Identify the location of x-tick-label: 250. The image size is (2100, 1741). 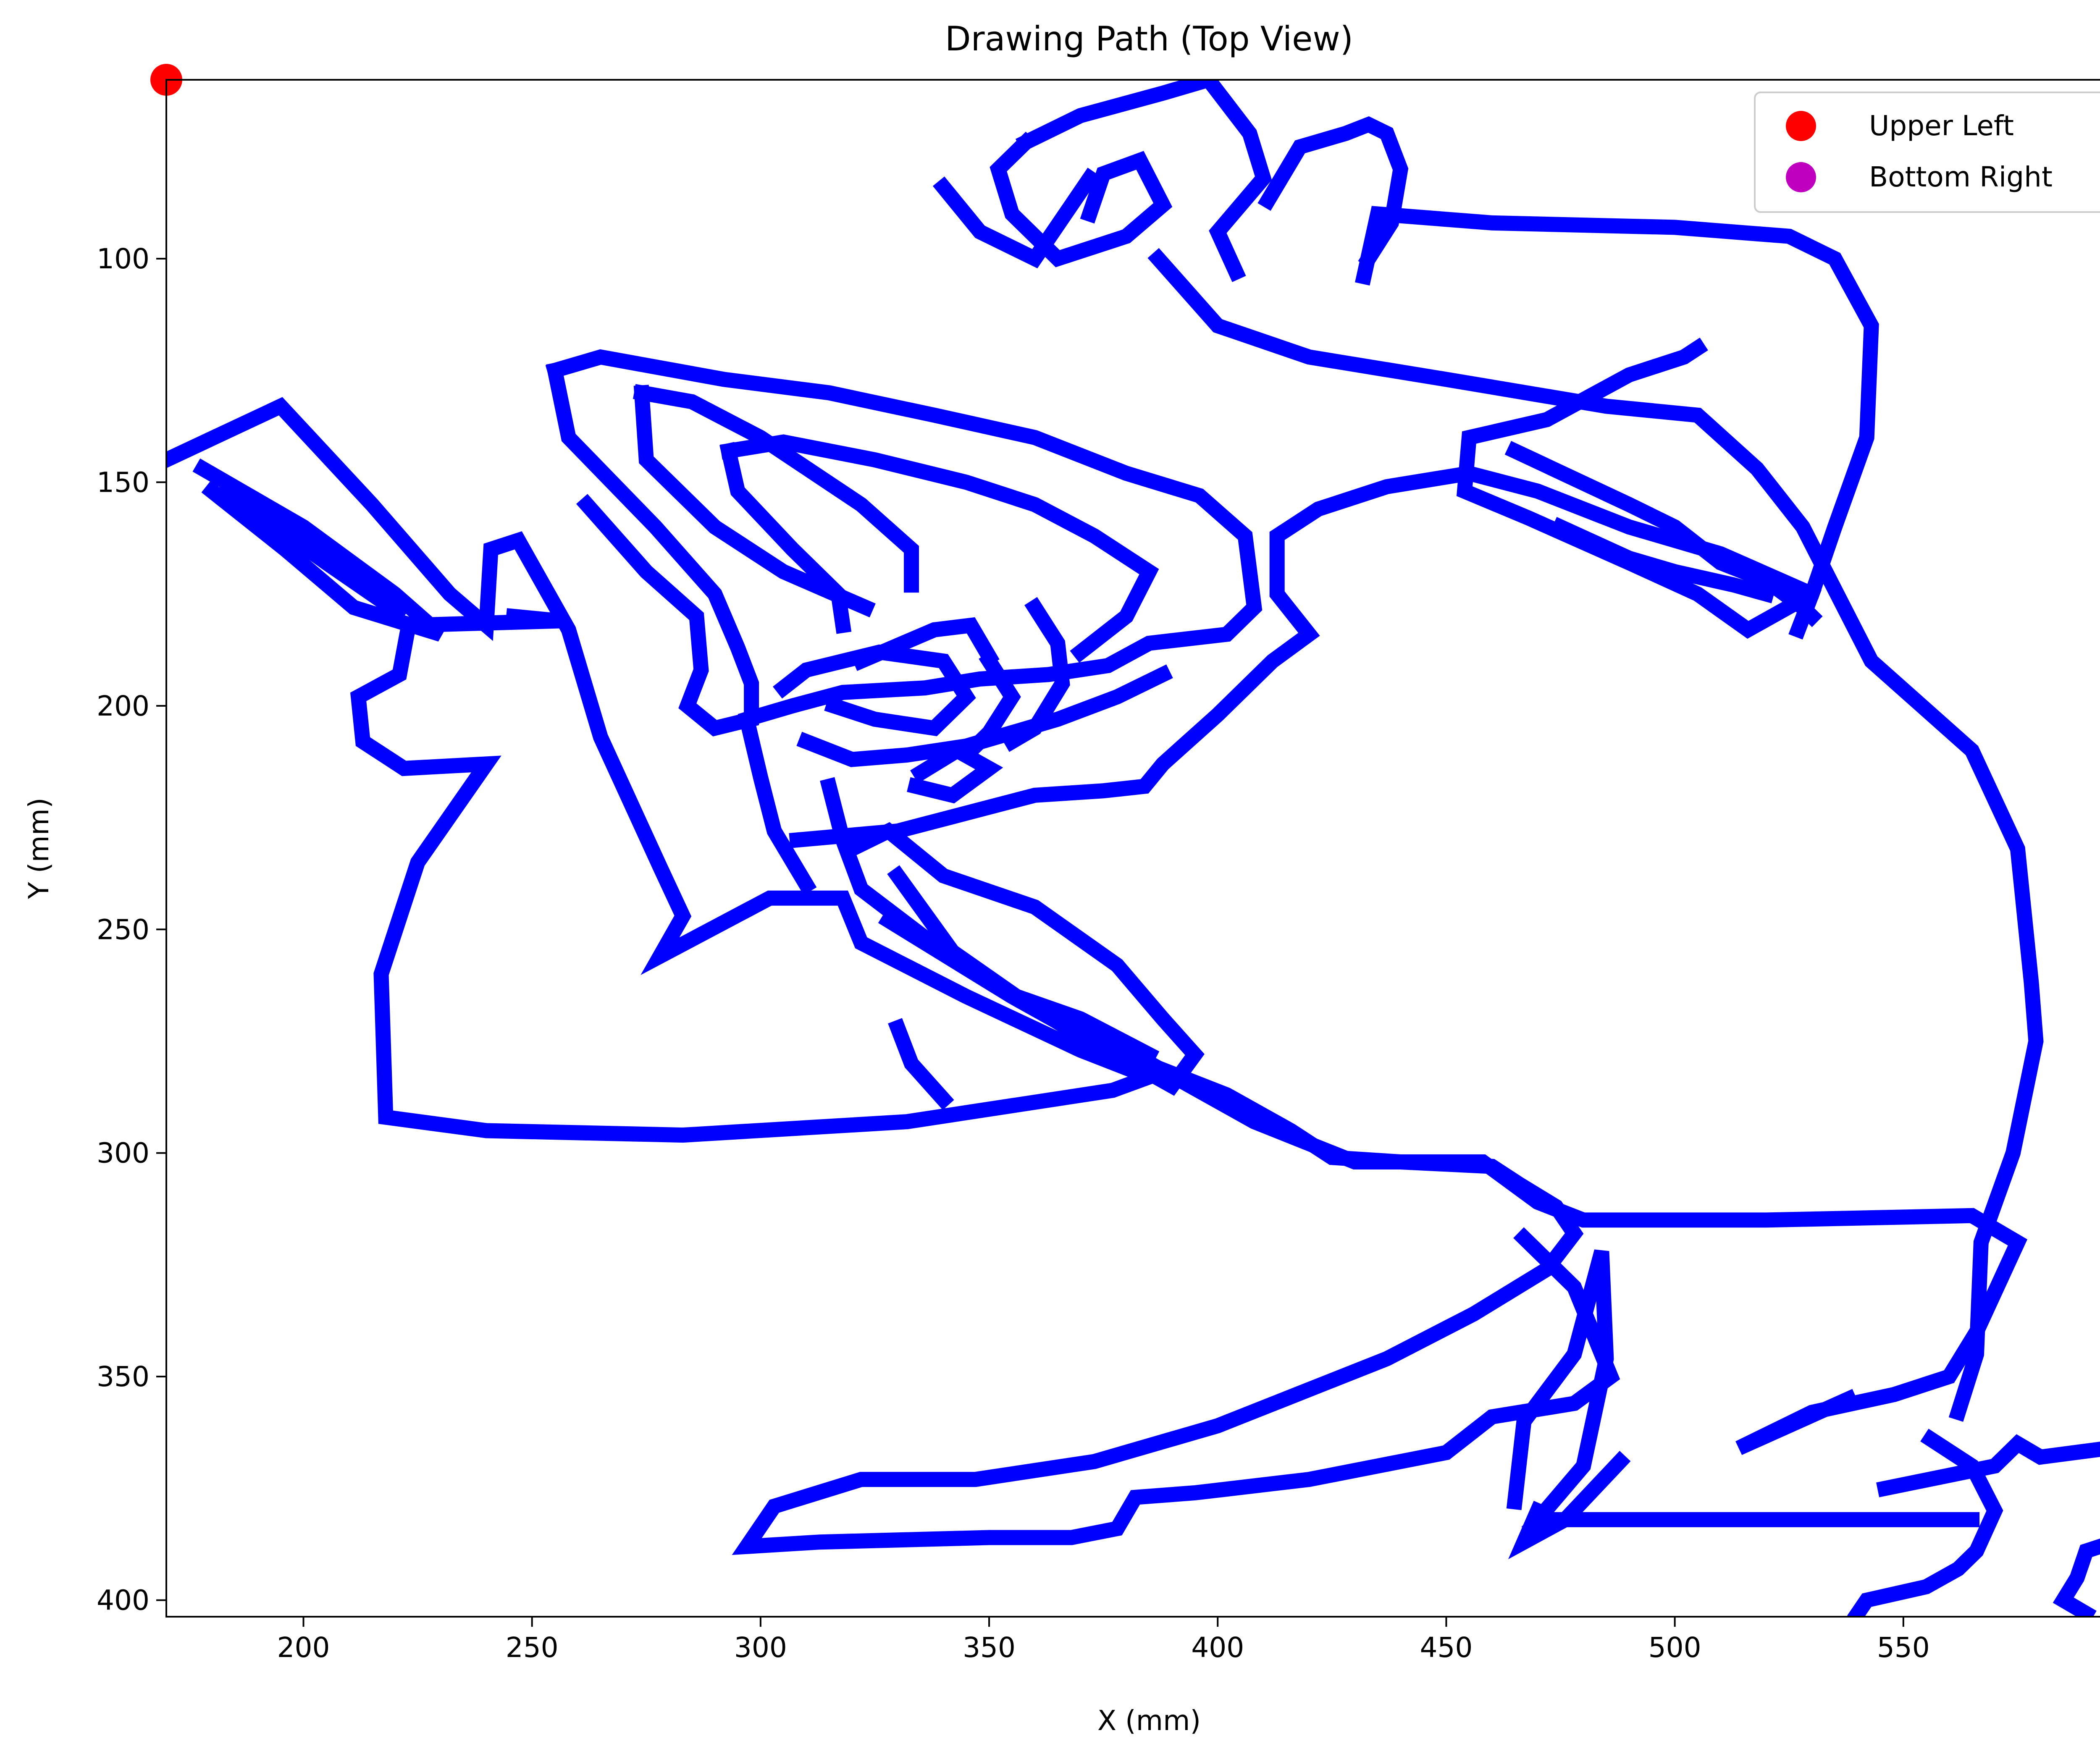
(532, 1648).